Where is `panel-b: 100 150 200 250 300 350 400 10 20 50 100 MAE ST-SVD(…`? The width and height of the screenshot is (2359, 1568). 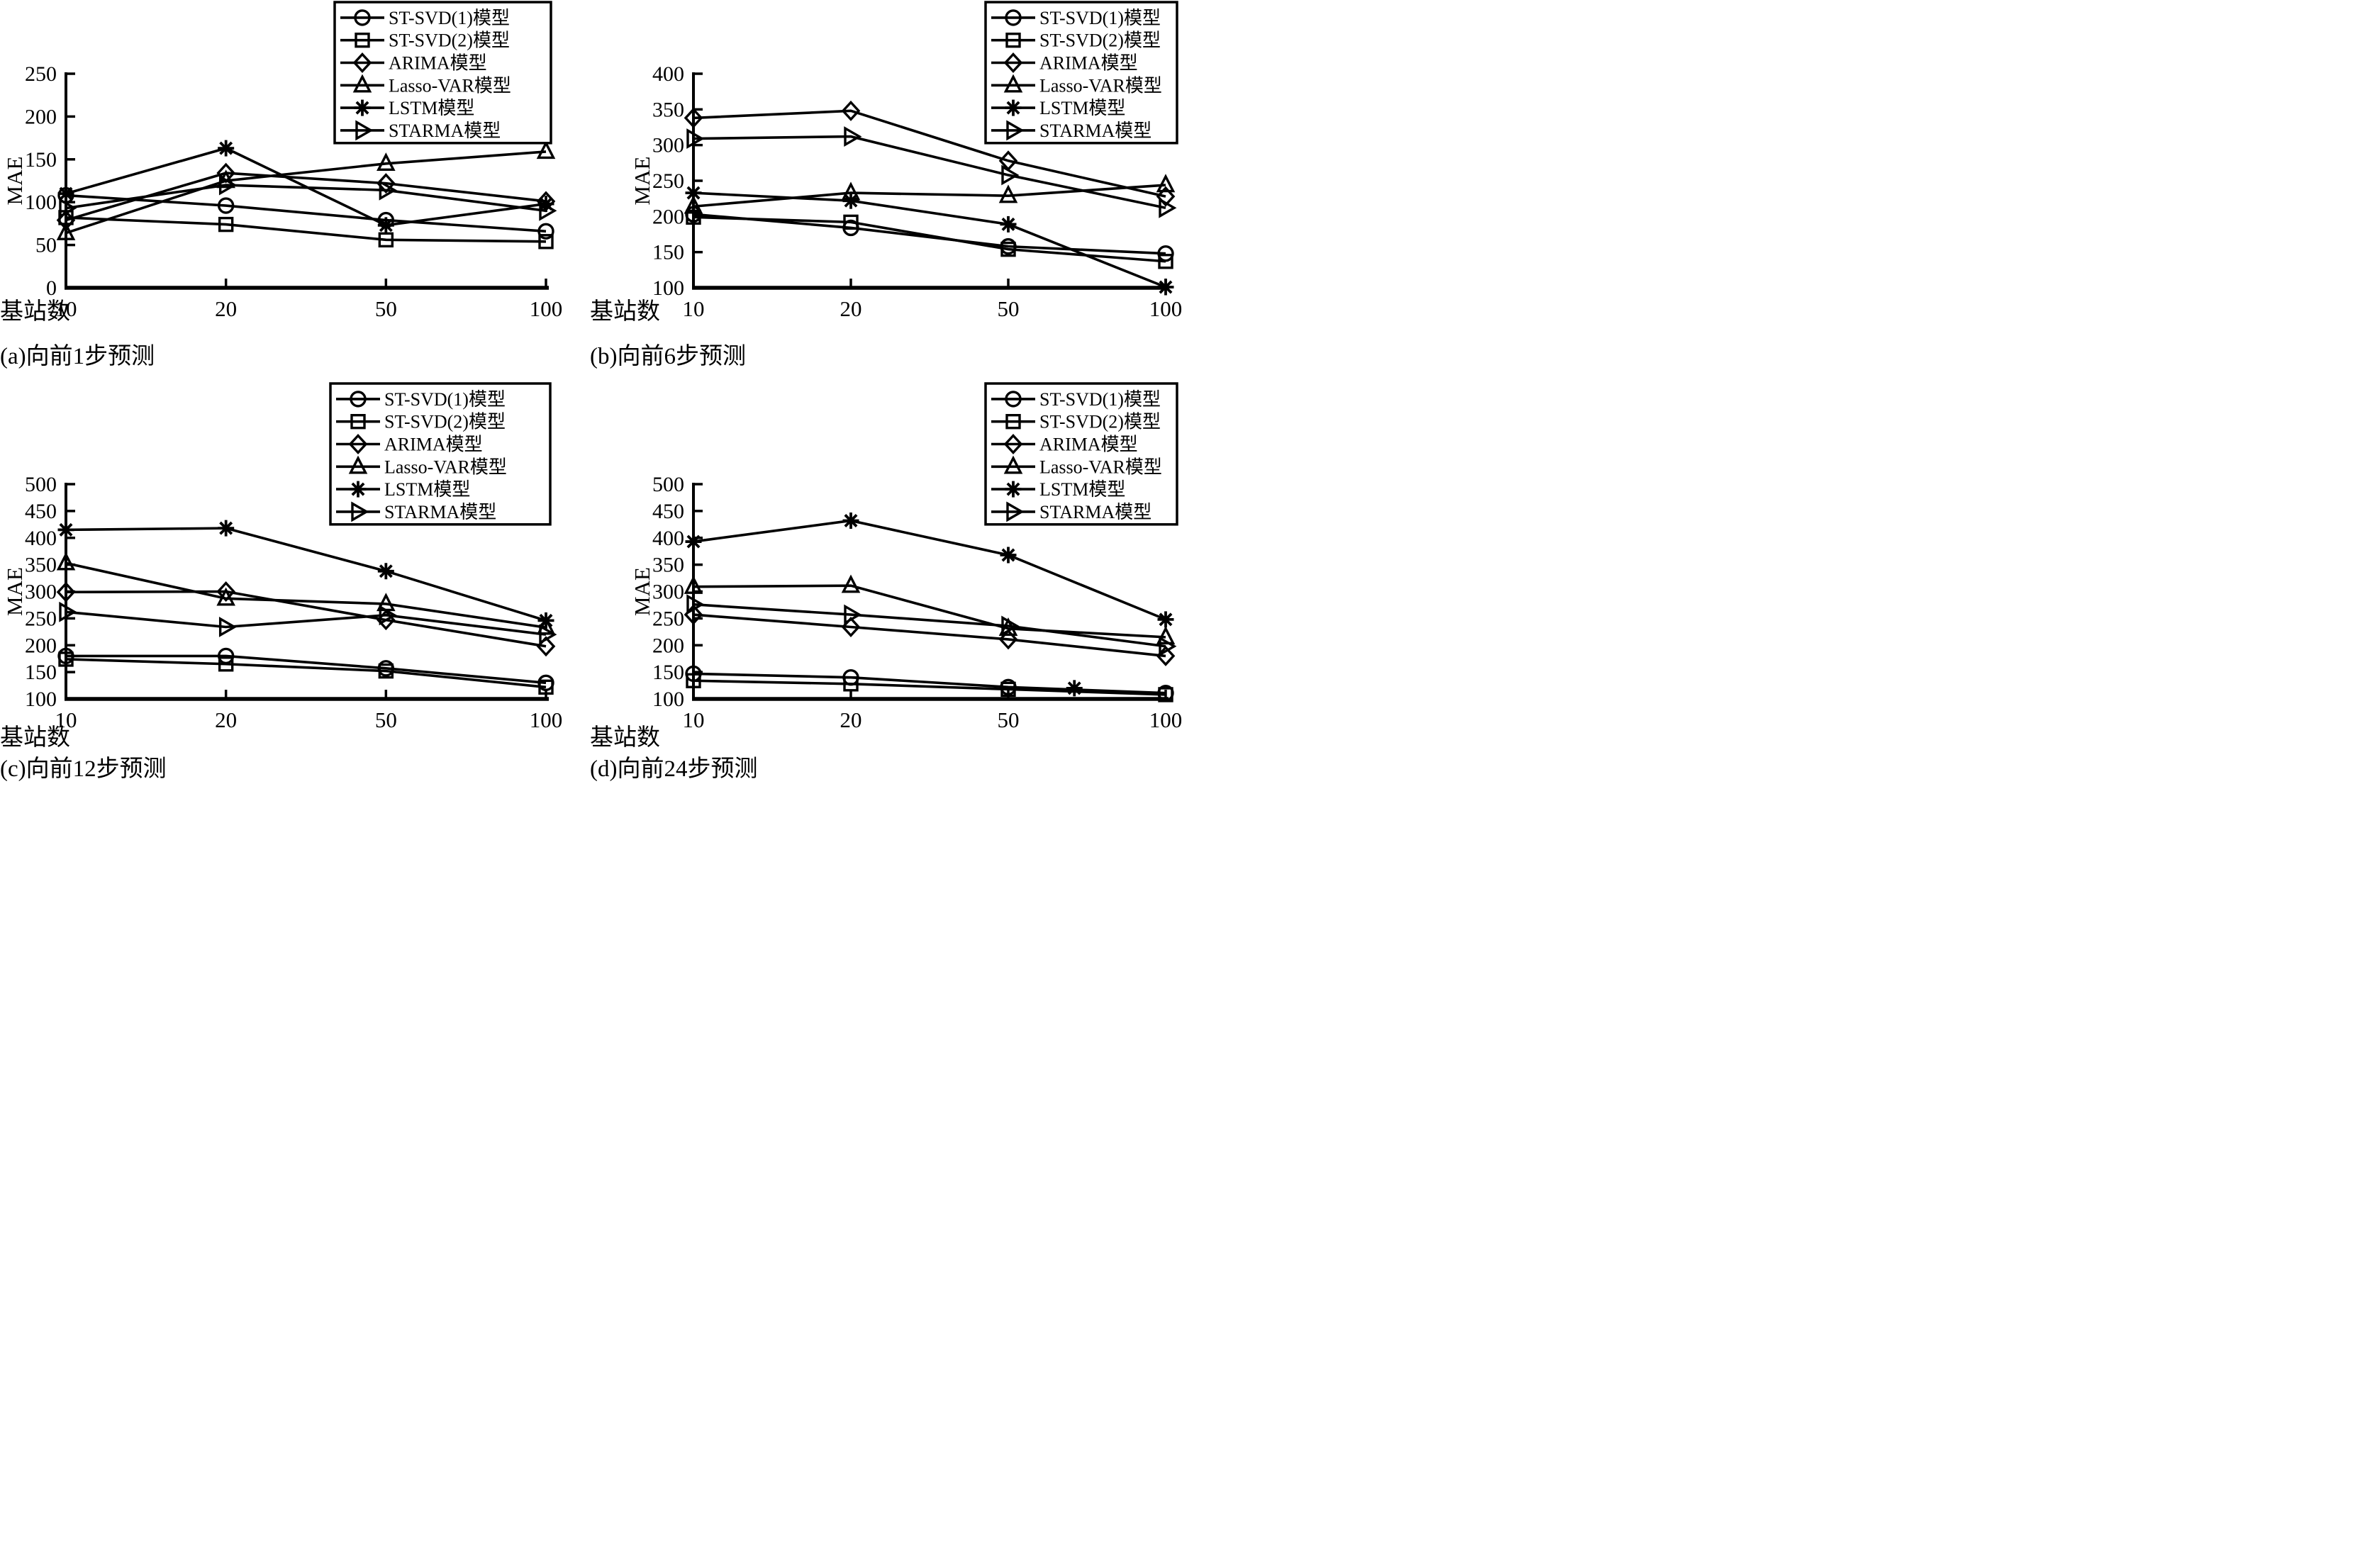
panel-b: 100 150 200 250 300 350 400 10 20 50 100 MAE ST-SVD(… is located at coordinates (886, 196).